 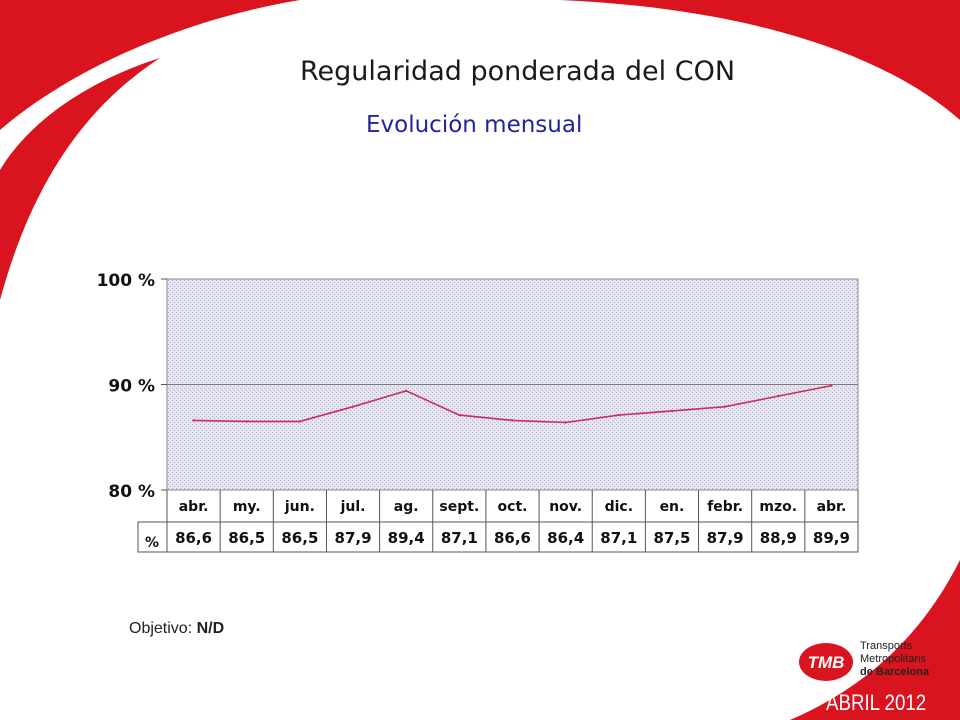 I want to click on category-label: en., so click(x=672, y=507).